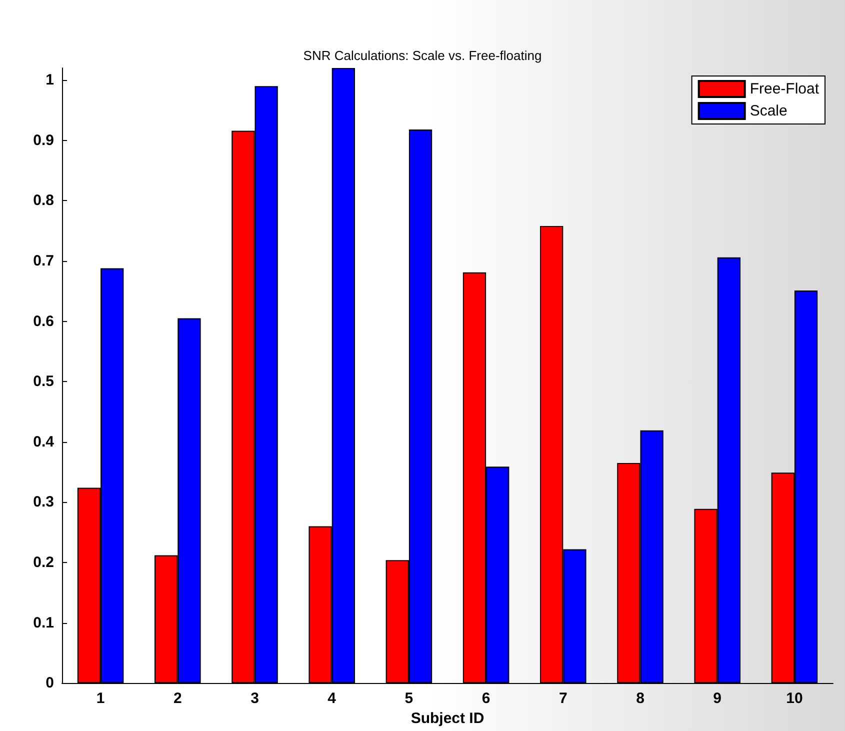 This screenshot has width=845, height=731. What do you see at coordinates (640, 699) in the screenshot?
I see `x-tick-label: 8` at bounding box center [640, 699].